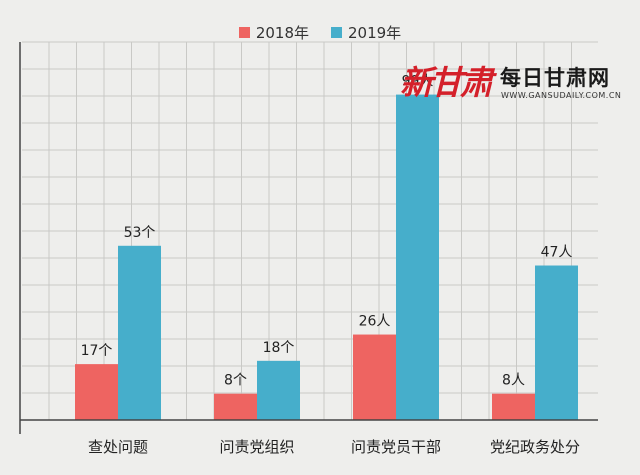 This screenshot has width=640, height=475. Describe the element at coordinates (417, 257) in the screenshot. I see `bar-2019年-问责党员干部` at that location.